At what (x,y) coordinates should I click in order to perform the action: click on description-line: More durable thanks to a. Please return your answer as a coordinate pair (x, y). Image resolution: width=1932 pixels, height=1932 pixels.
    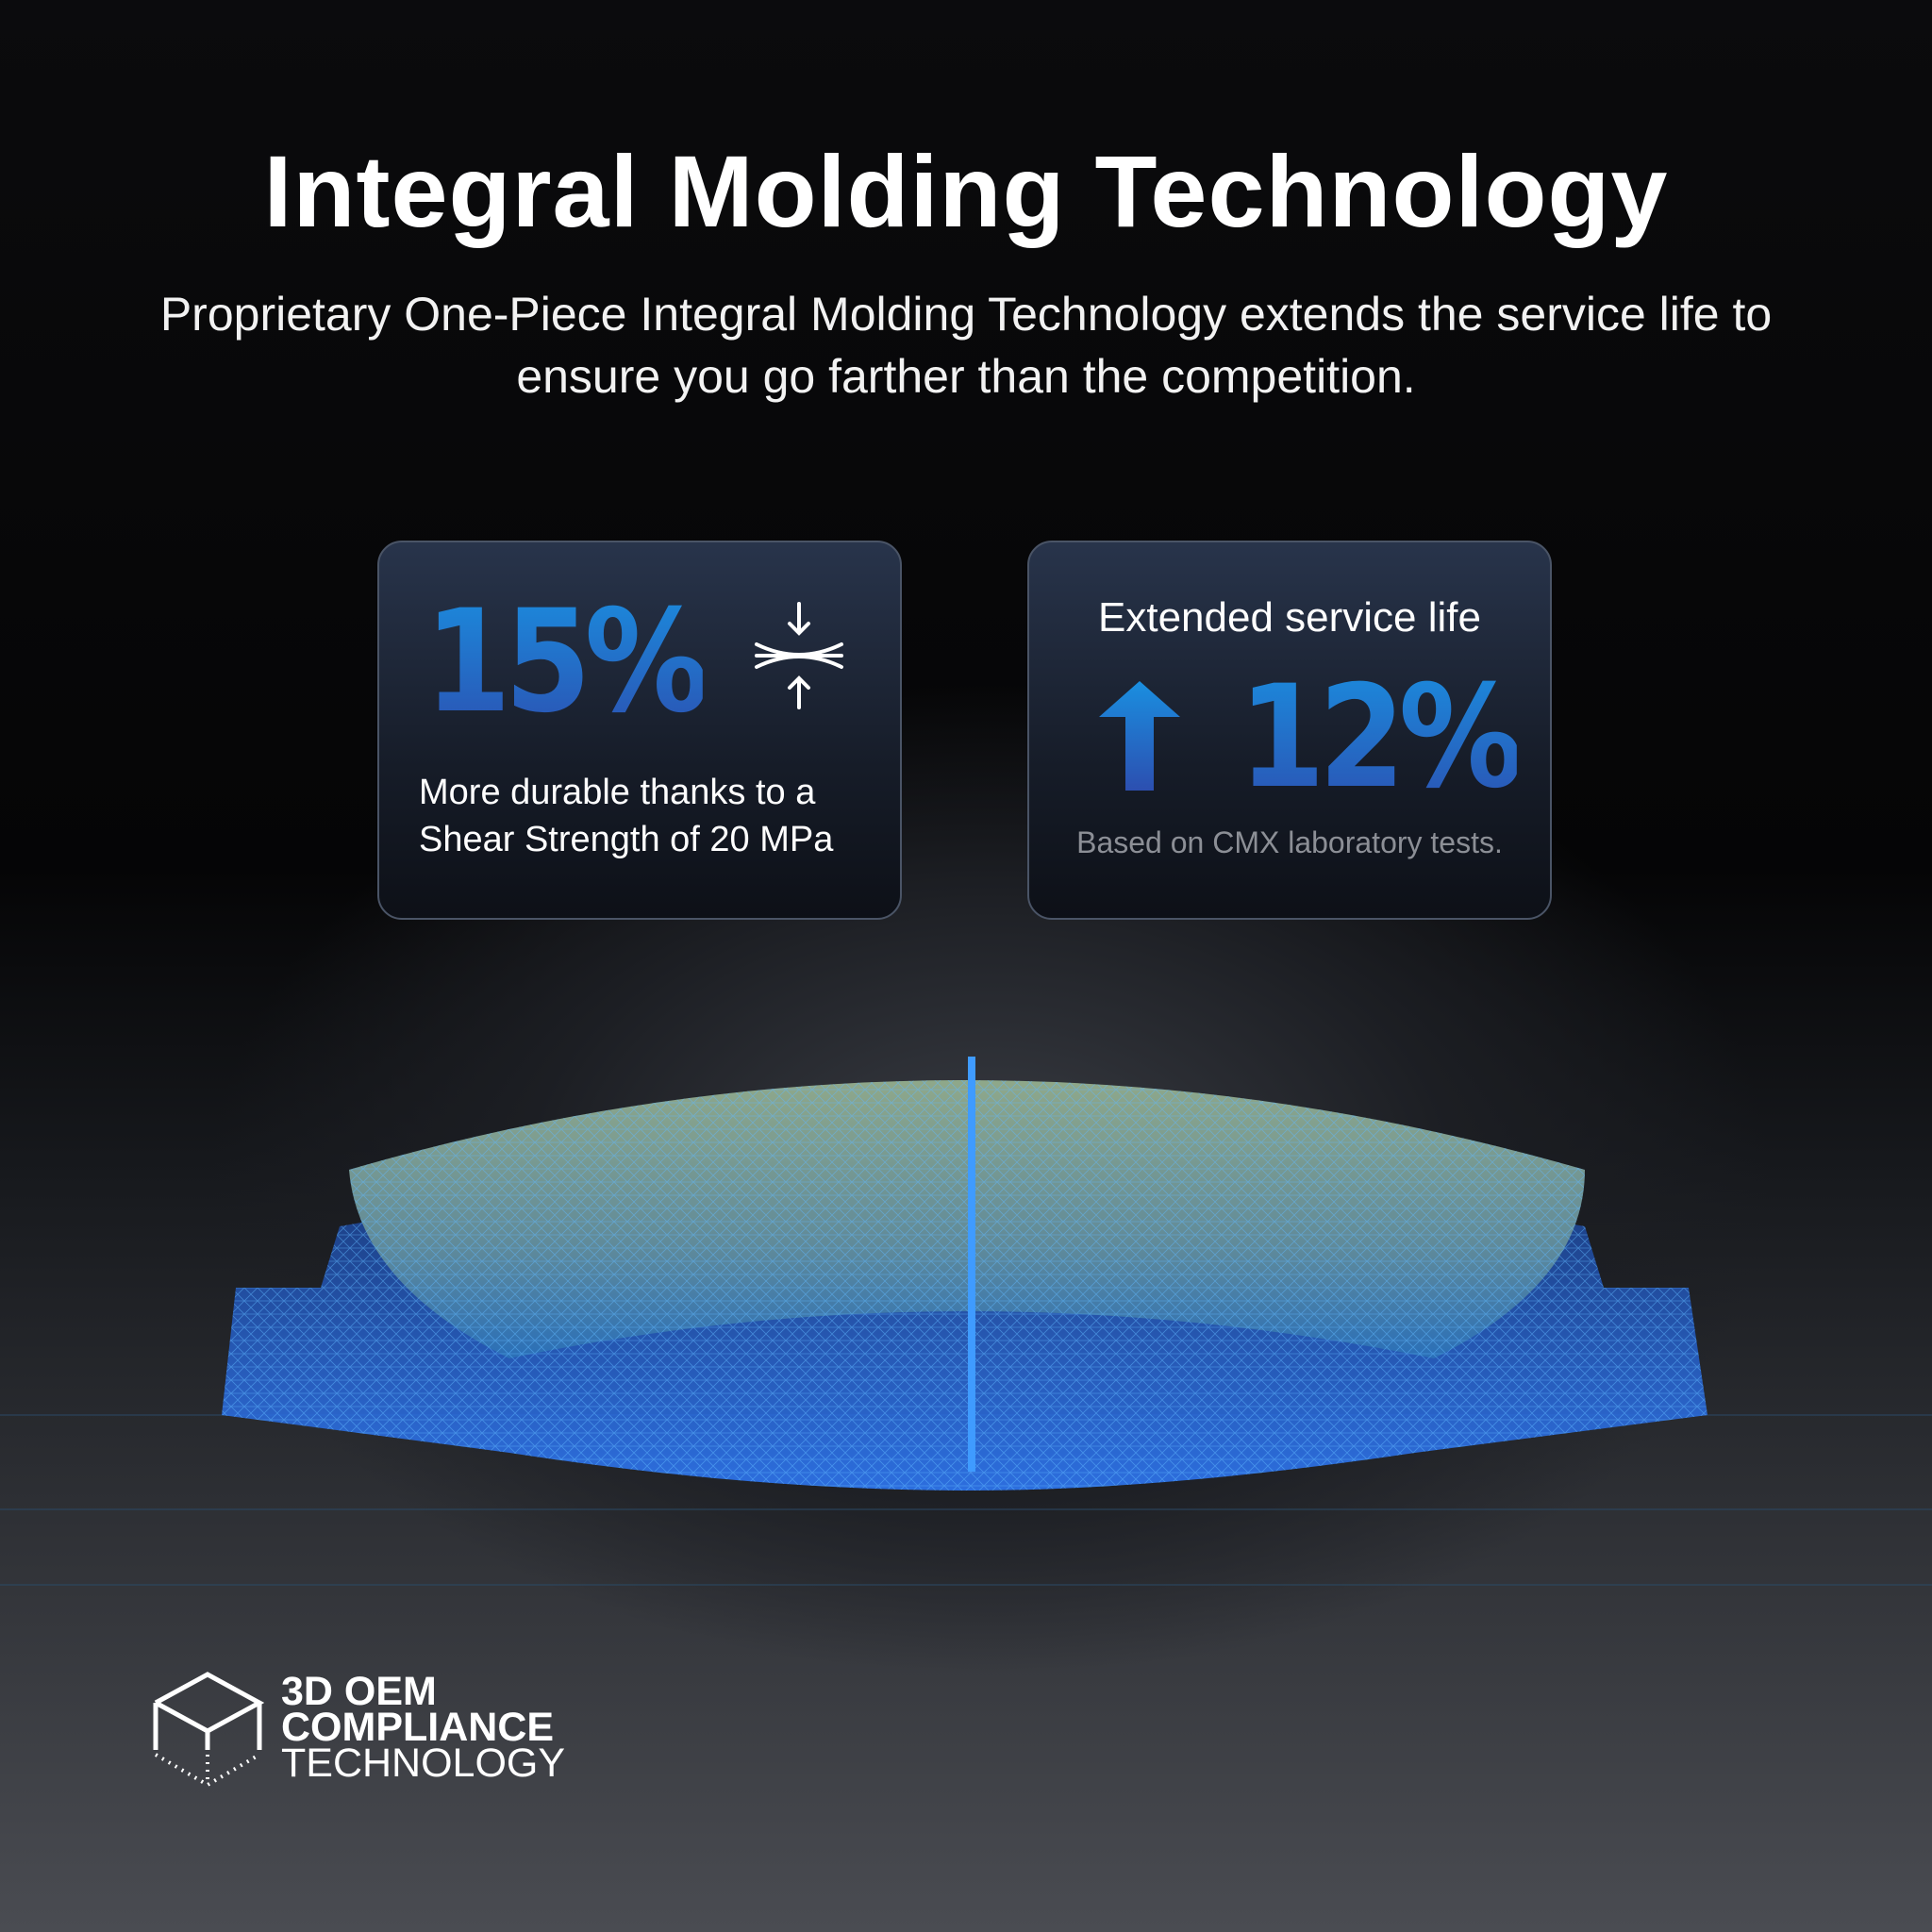
    Looking at the image, I should click on (617, 792).